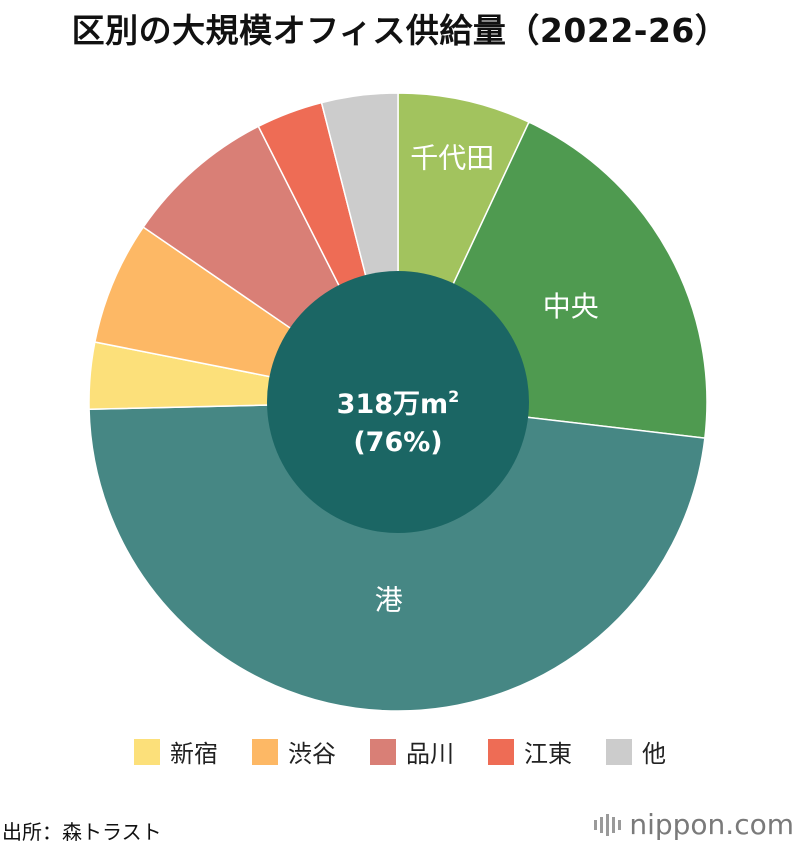 Image resolution: width=800 pixels, height=850 pixels. Describe the element at coordinates (571, 306) in the screenshot. I see `slice-label-chuo: 中央` at that location.